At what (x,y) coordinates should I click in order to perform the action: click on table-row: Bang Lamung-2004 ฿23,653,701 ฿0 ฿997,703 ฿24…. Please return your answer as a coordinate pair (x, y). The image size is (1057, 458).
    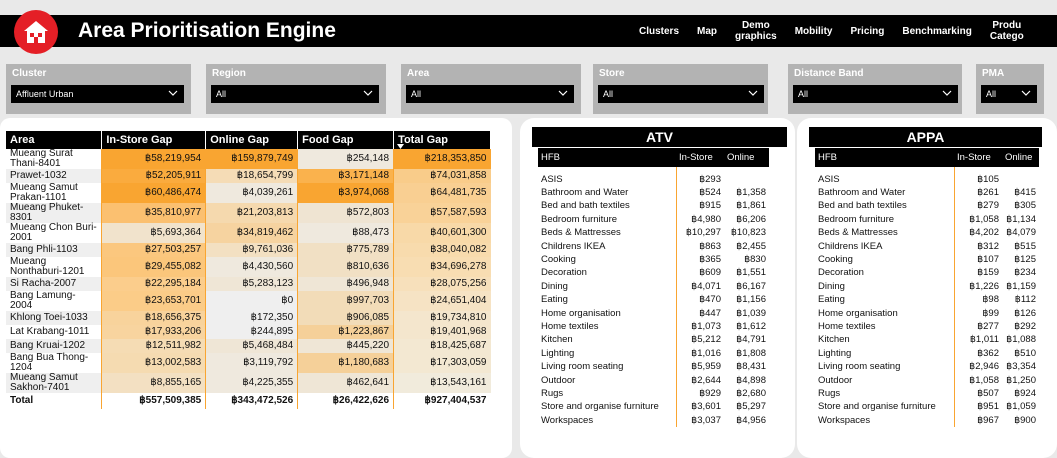
    Looking at the image, I should click on (248, 301).